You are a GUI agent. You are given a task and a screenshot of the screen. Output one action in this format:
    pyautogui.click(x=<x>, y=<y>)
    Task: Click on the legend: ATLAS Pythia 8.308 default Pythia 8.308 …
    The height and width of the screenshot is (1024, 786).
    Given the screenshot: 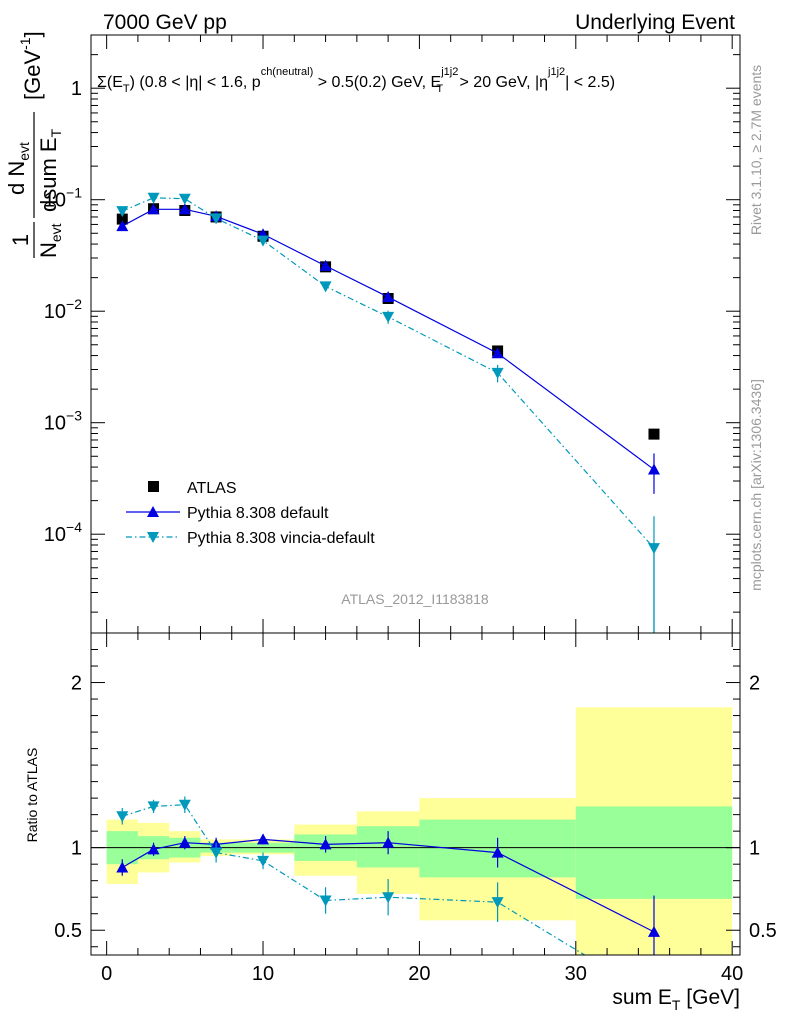 What is the action you would take?
    pyautogui.click(x=250, y=513)
    